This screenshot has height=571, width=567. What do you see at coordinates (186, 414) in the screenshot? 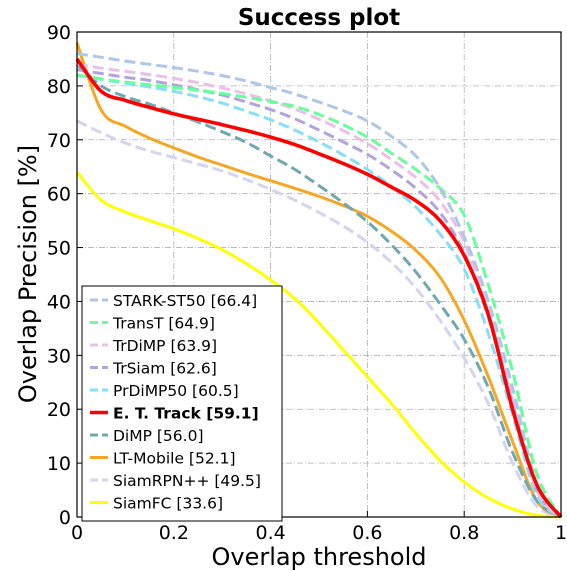
I see `legend-label: E. T. Track [59.1]` at bounding box center [186, 414].